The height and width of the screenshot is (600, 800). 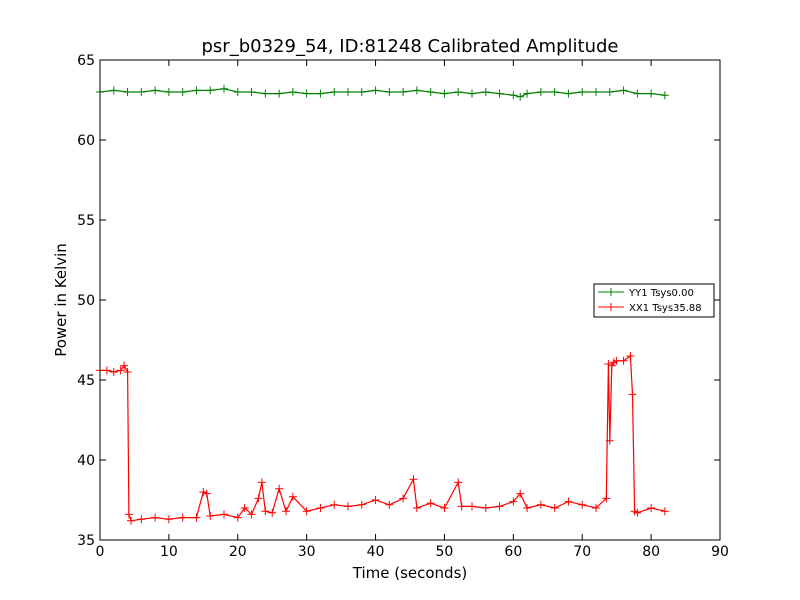 What do you see at coordinates (307, 552) in the screenshot?
I see `x-tick-label: 30` at bounding box center [307, 552].